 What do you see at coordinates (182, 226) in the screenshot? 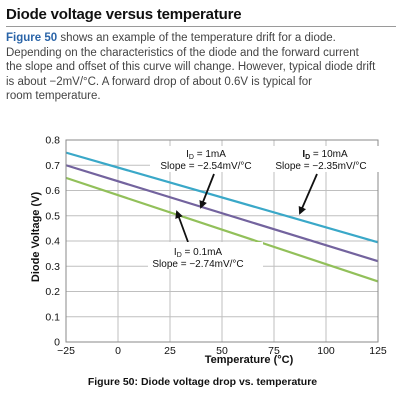
I see `annotation-01mA-arrow` at bounding box center [182, 226].